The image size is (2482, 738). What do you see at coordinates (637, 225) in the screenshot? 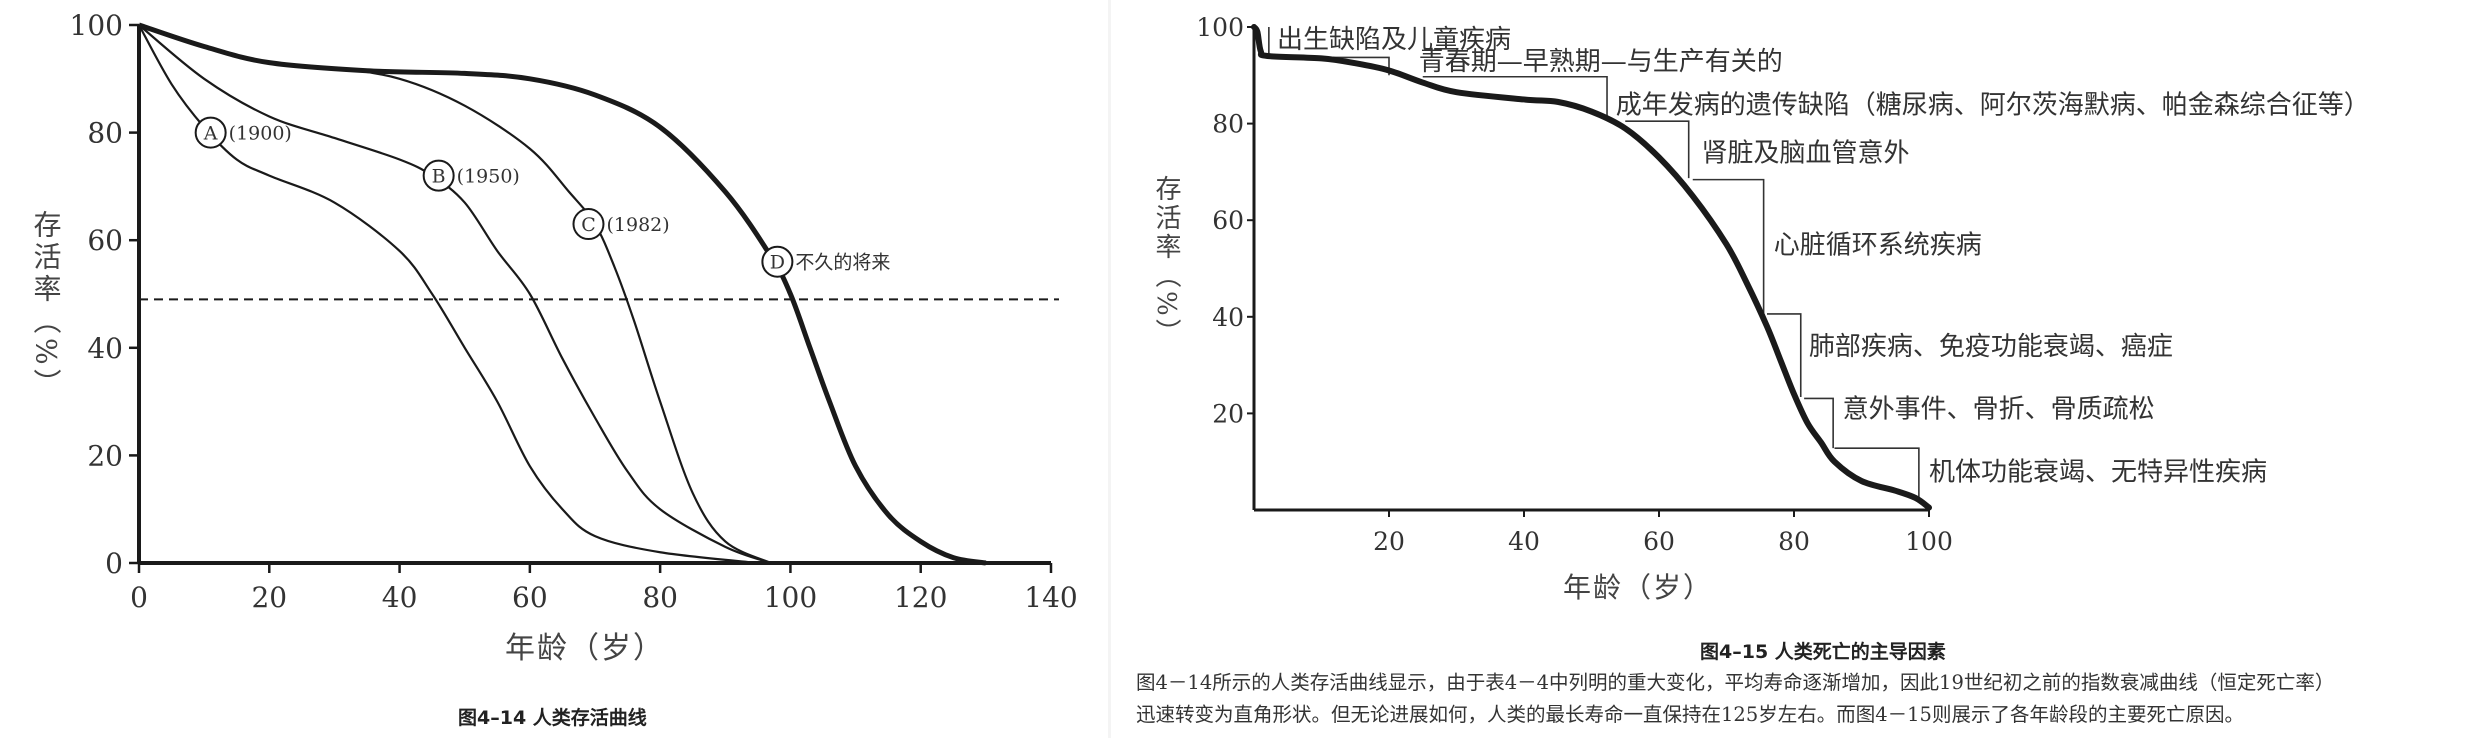
I see `curve-label-C: (1982)` at bounding box center [637, 225].